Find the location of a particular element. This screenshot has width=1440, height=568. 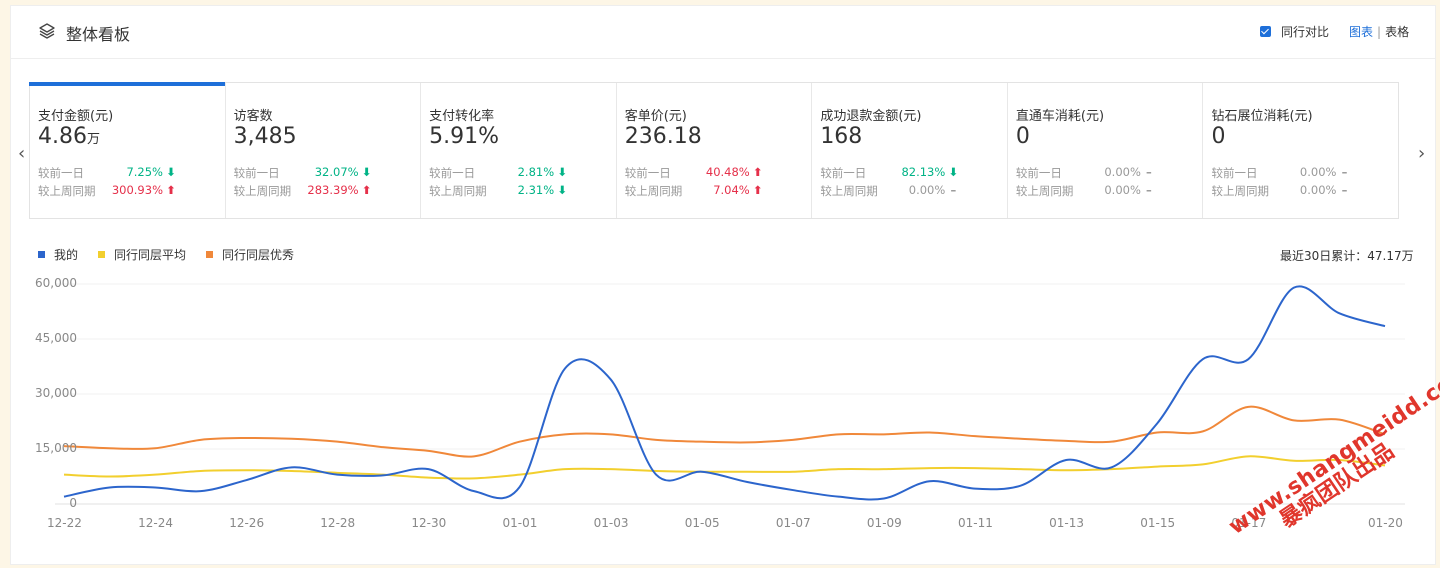

metric-name: 支付转化率 is located at coordinates (462, 116).